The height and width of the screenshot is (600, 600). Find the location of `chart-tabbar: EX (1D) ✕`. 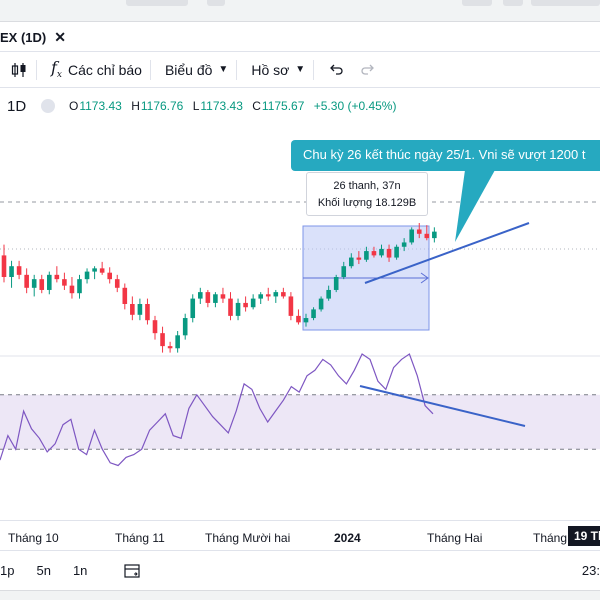

chart-tabbar: EX (1D) ✕ is located at coordinates (300, 37).